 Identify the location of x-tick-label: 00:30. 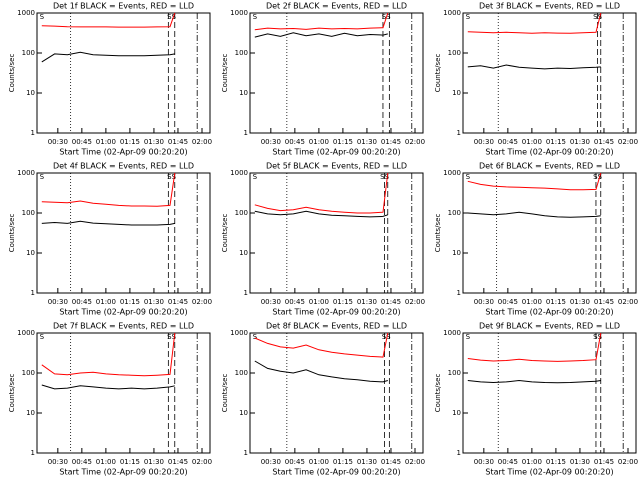
(484, 142).